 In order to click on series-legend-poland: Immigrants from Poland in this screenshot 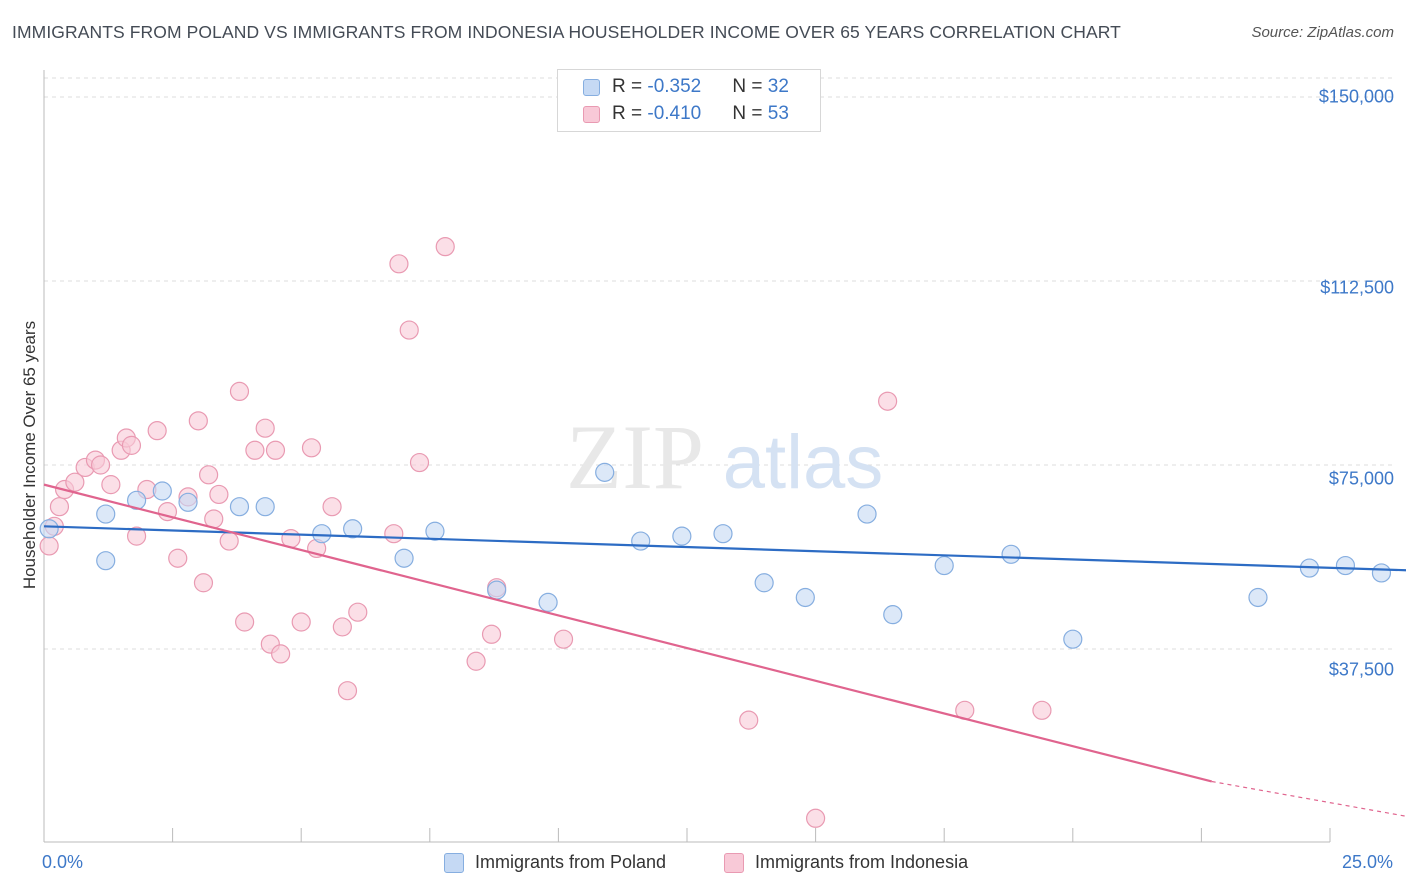, I will do `click(555, 862)`.